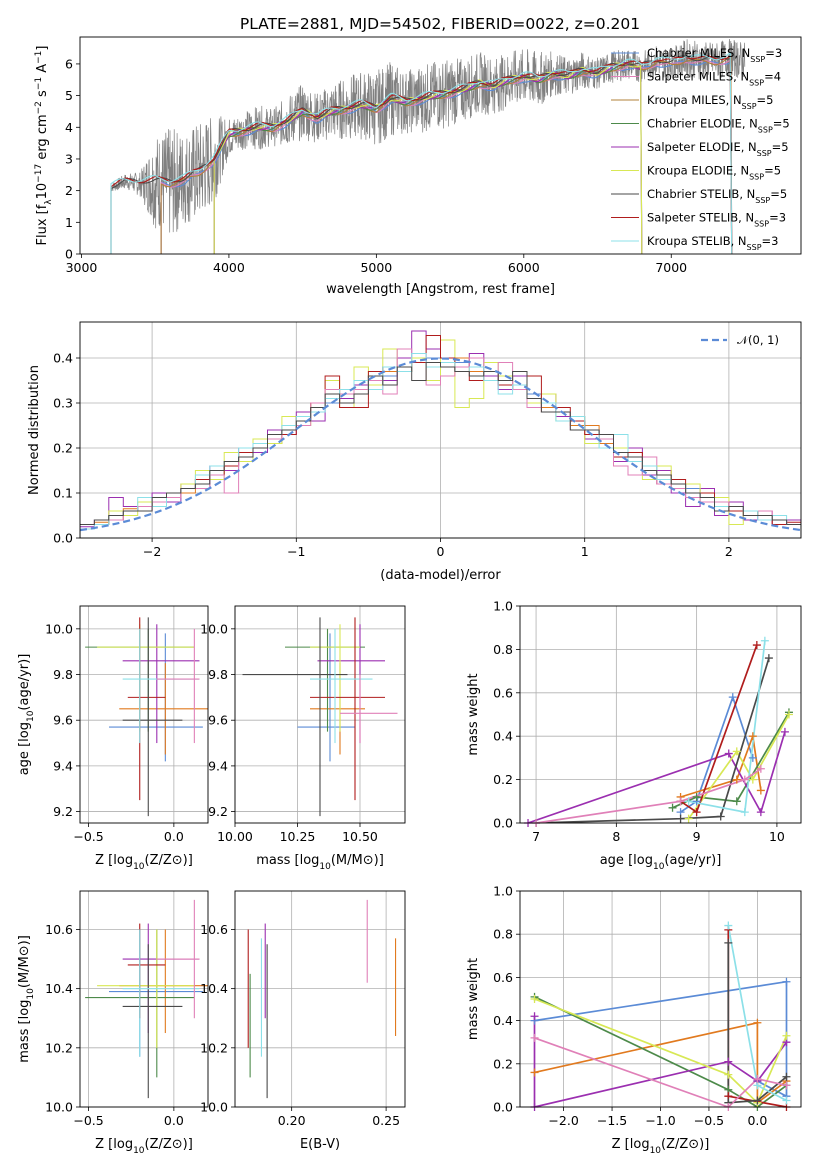 This screenshot has width=819, height=1170. I want to click on x-tick-label: 10.00, so click(235, 836).